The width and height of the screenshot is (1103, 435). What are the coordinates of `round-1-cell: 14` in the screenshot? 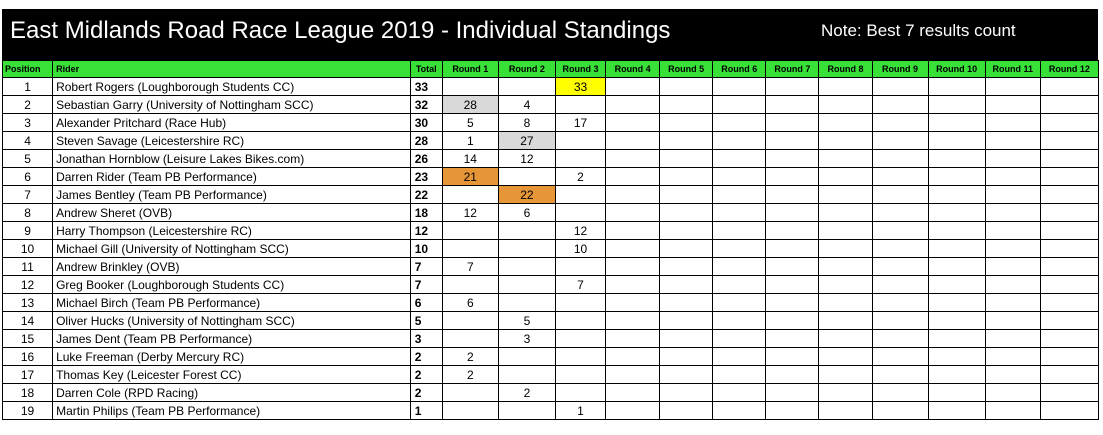 It's located at (470, 158).